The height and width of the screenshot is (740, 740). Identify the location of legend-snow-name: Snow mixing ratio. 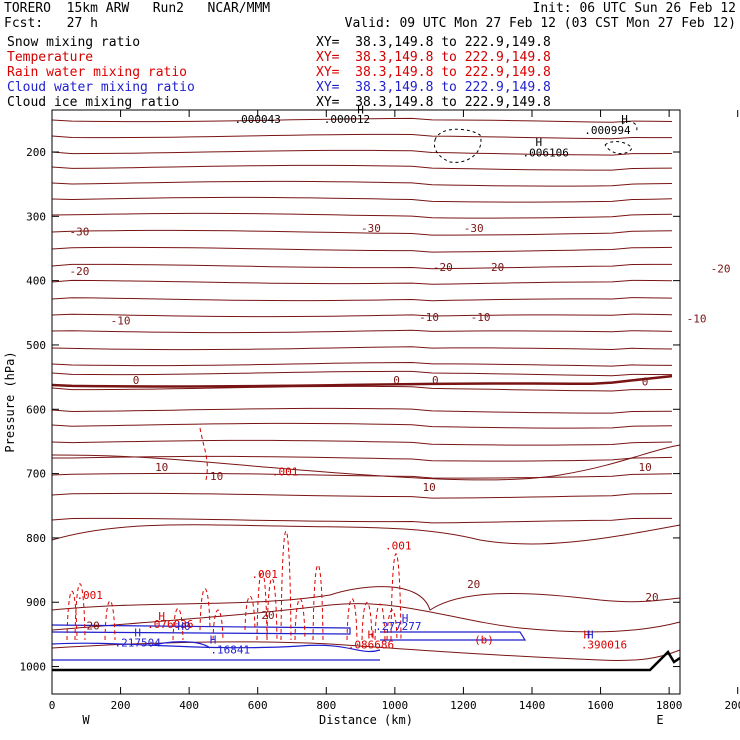
(74, 42).